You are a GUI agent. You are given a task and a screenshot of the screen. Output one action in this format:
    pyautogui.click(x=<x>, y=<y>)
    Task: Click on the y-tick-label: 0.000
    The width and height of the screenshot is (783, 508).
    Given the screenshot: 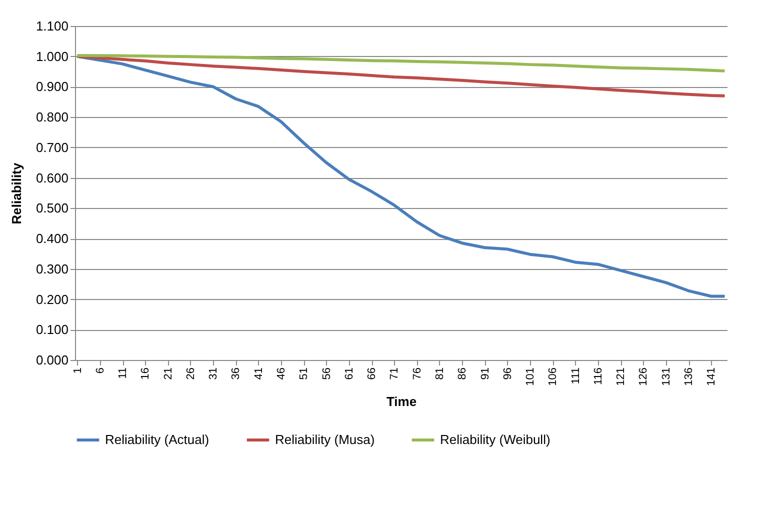 What is the action you would take?
    pyautogui.click(x=52, y=360)
    